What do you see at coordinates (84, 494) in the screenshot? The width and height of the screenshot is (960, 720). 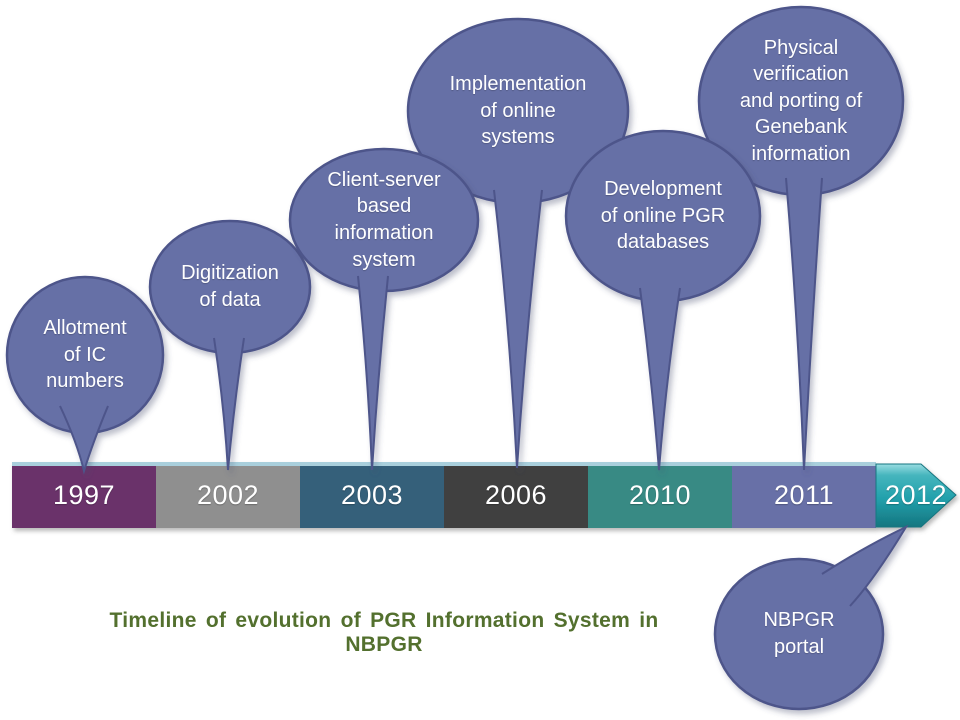 I see `year-label-1997: 1997` at bounding box center [84, 494].